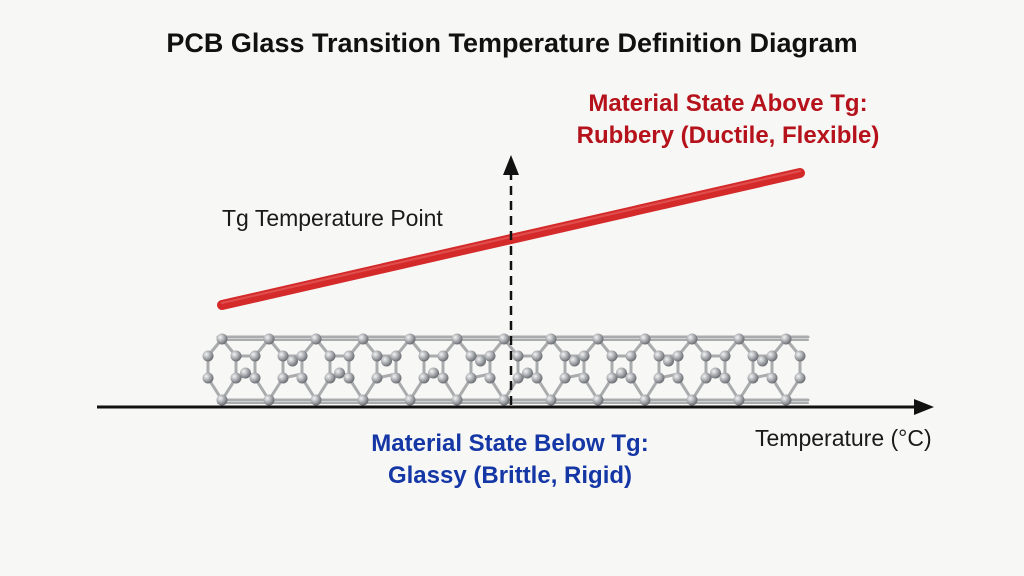 Image resolution: width=1024 pixels, height=576 pixels. What do you see at coordinates (728, 103) in the screenshot?
I see `above-tg-line1: Material State Above Tg:` at bounding box center [728, 103].